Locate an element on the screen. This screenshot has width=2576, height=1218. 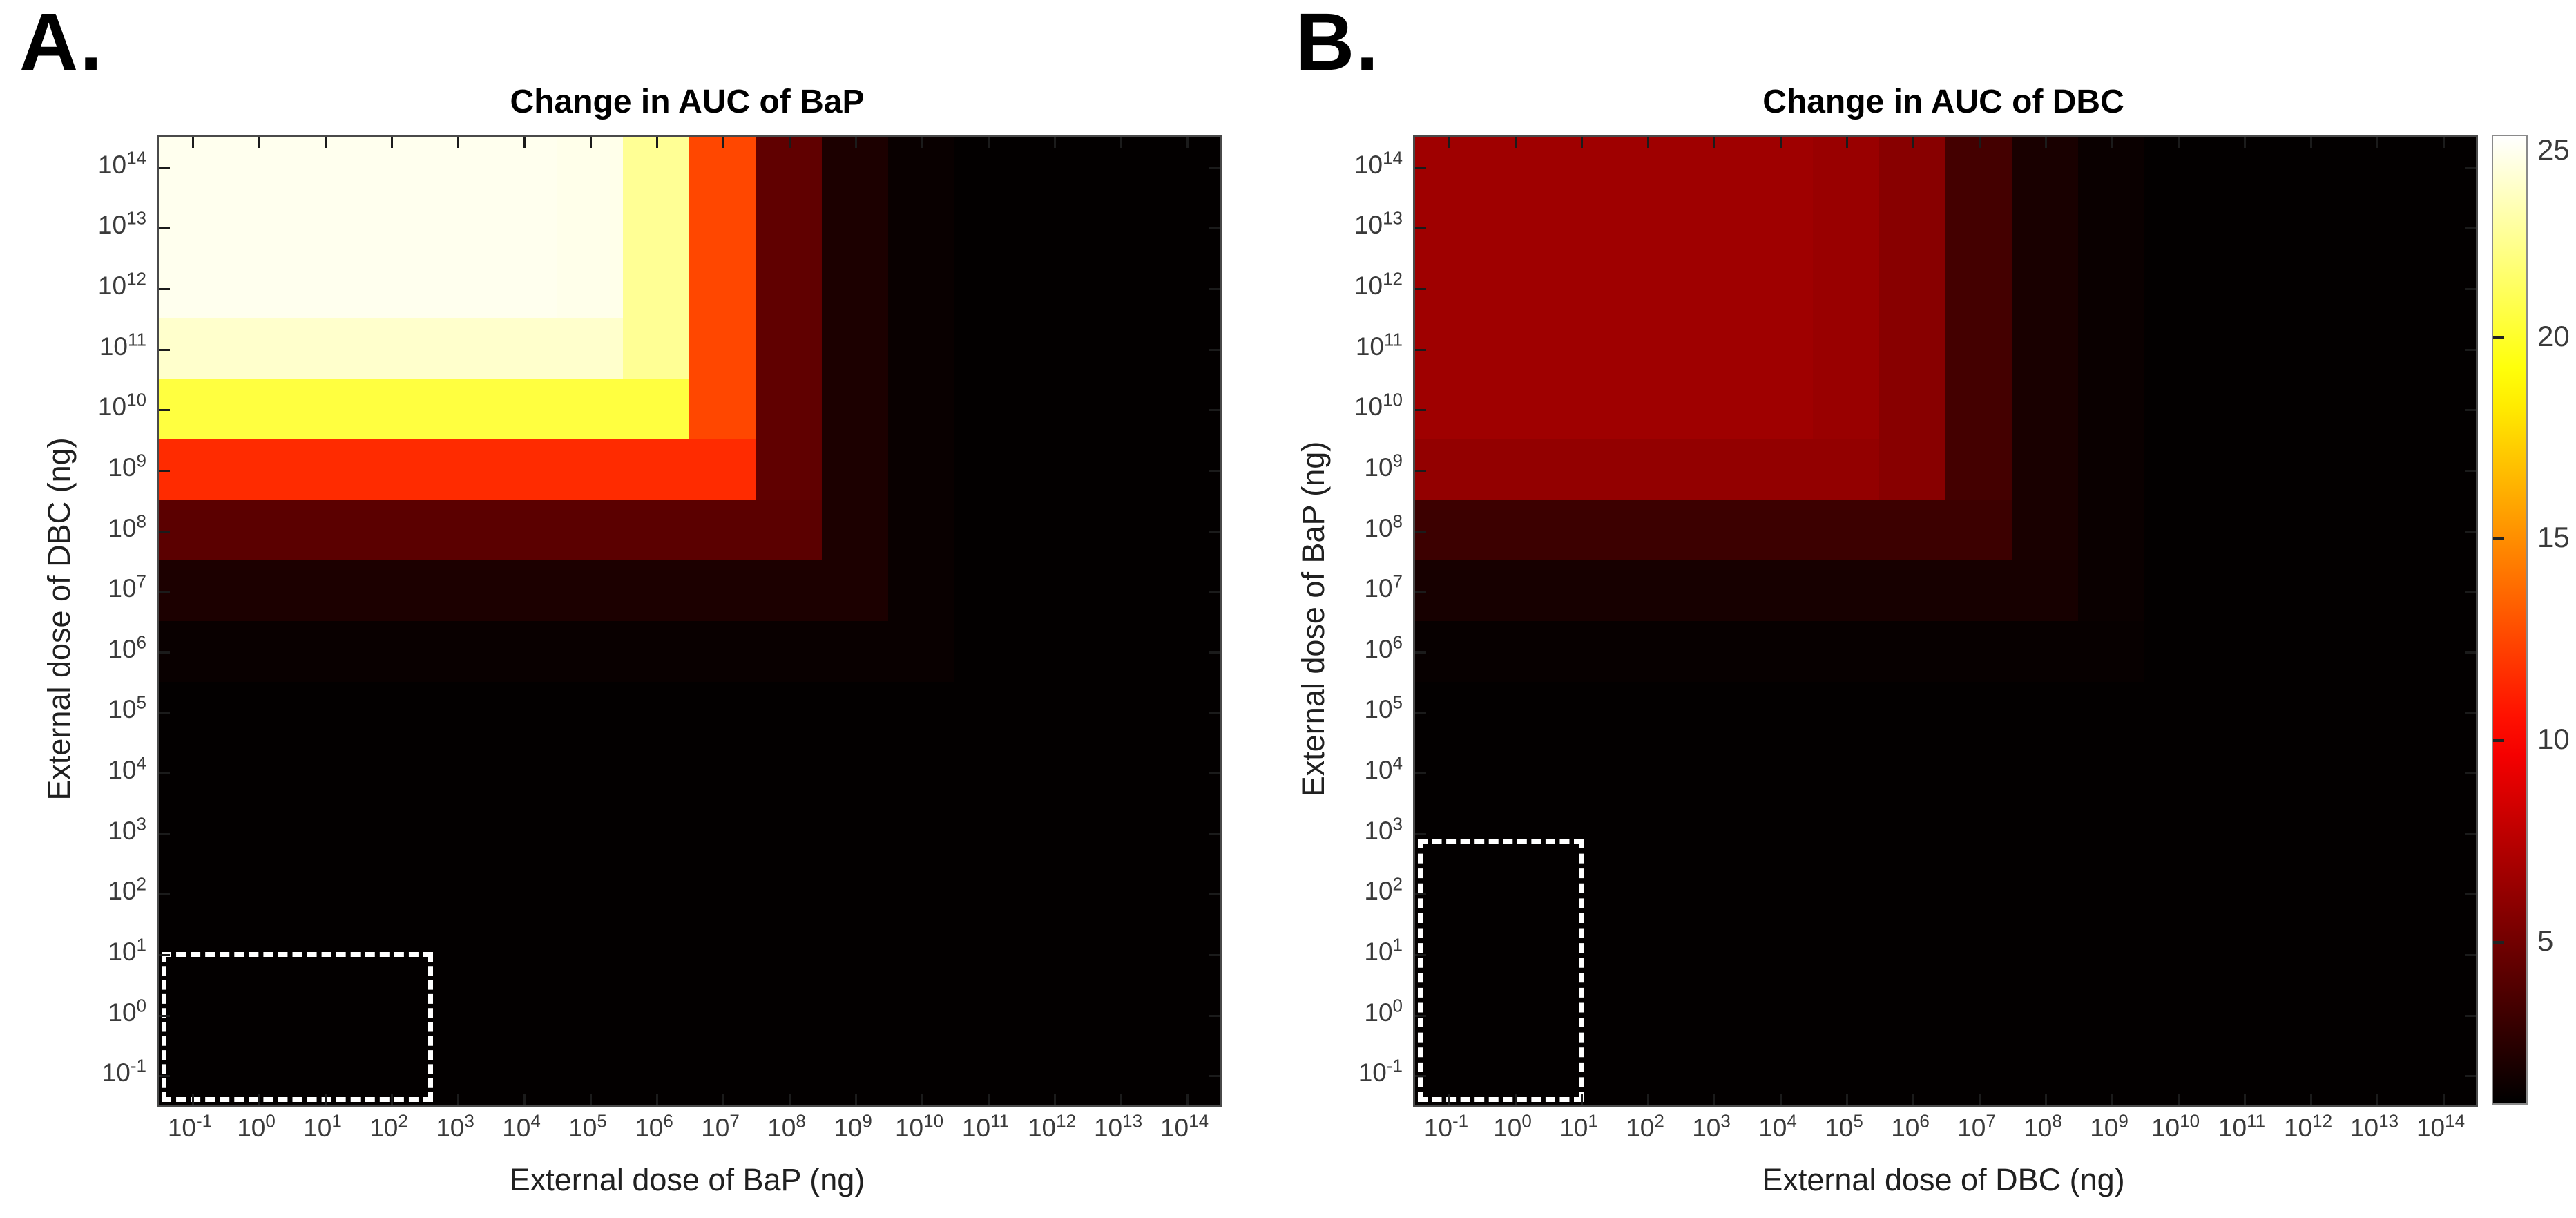
y-tick-label: 1013 is located at coordinates (121, 224).